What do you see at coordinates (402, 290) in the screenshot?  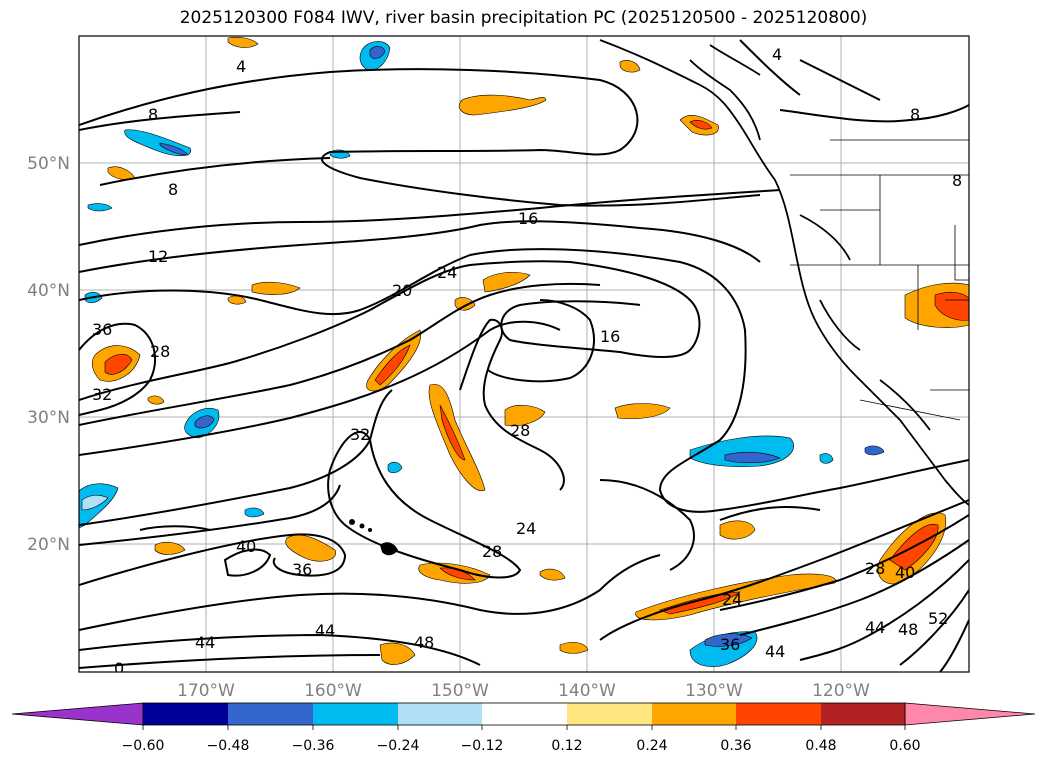 I see `contour-label: 20` at bounding box center [402, 290].